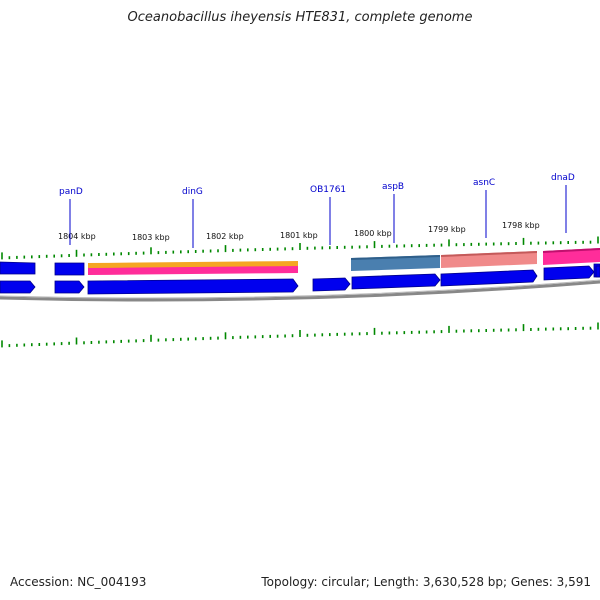 Image resolution: width=600 pixels, height=600 pixels. What do you see at coordinates (299, 235) in the screenshot?
I see `scale-label-1801: 1801 kbp` at bounding box center [299, 235].